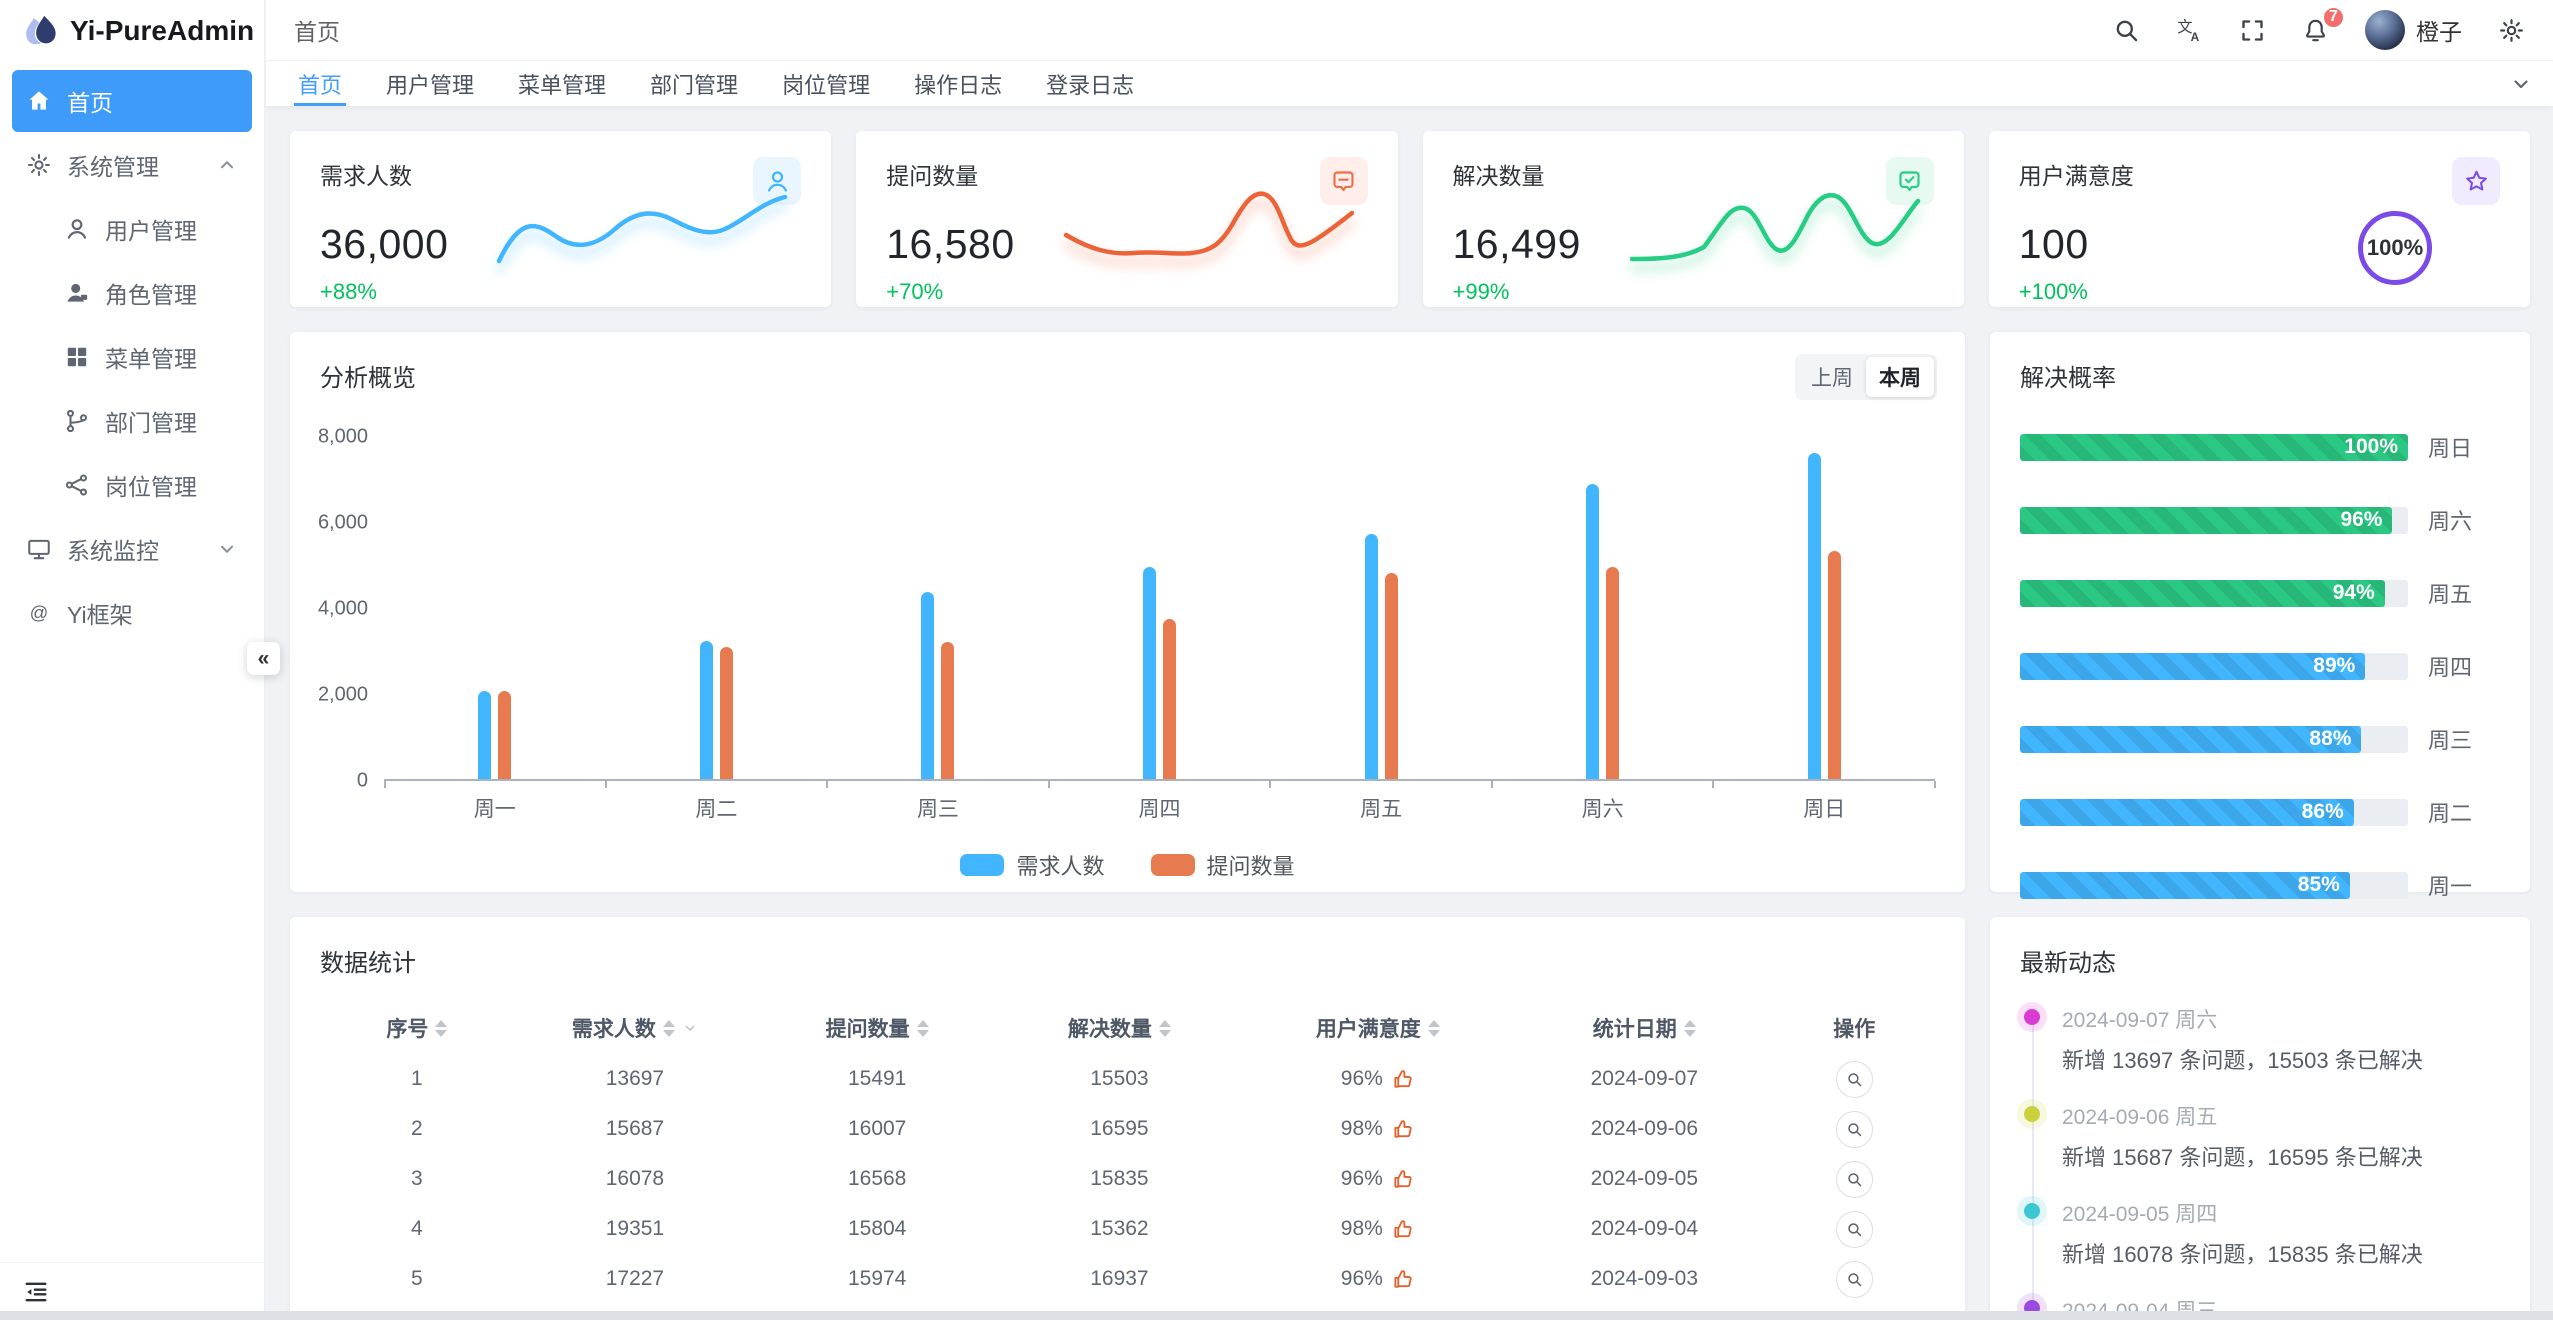 The image size is (2553, 1320). I want to click on table-cell: 3, so click(417, 1178).